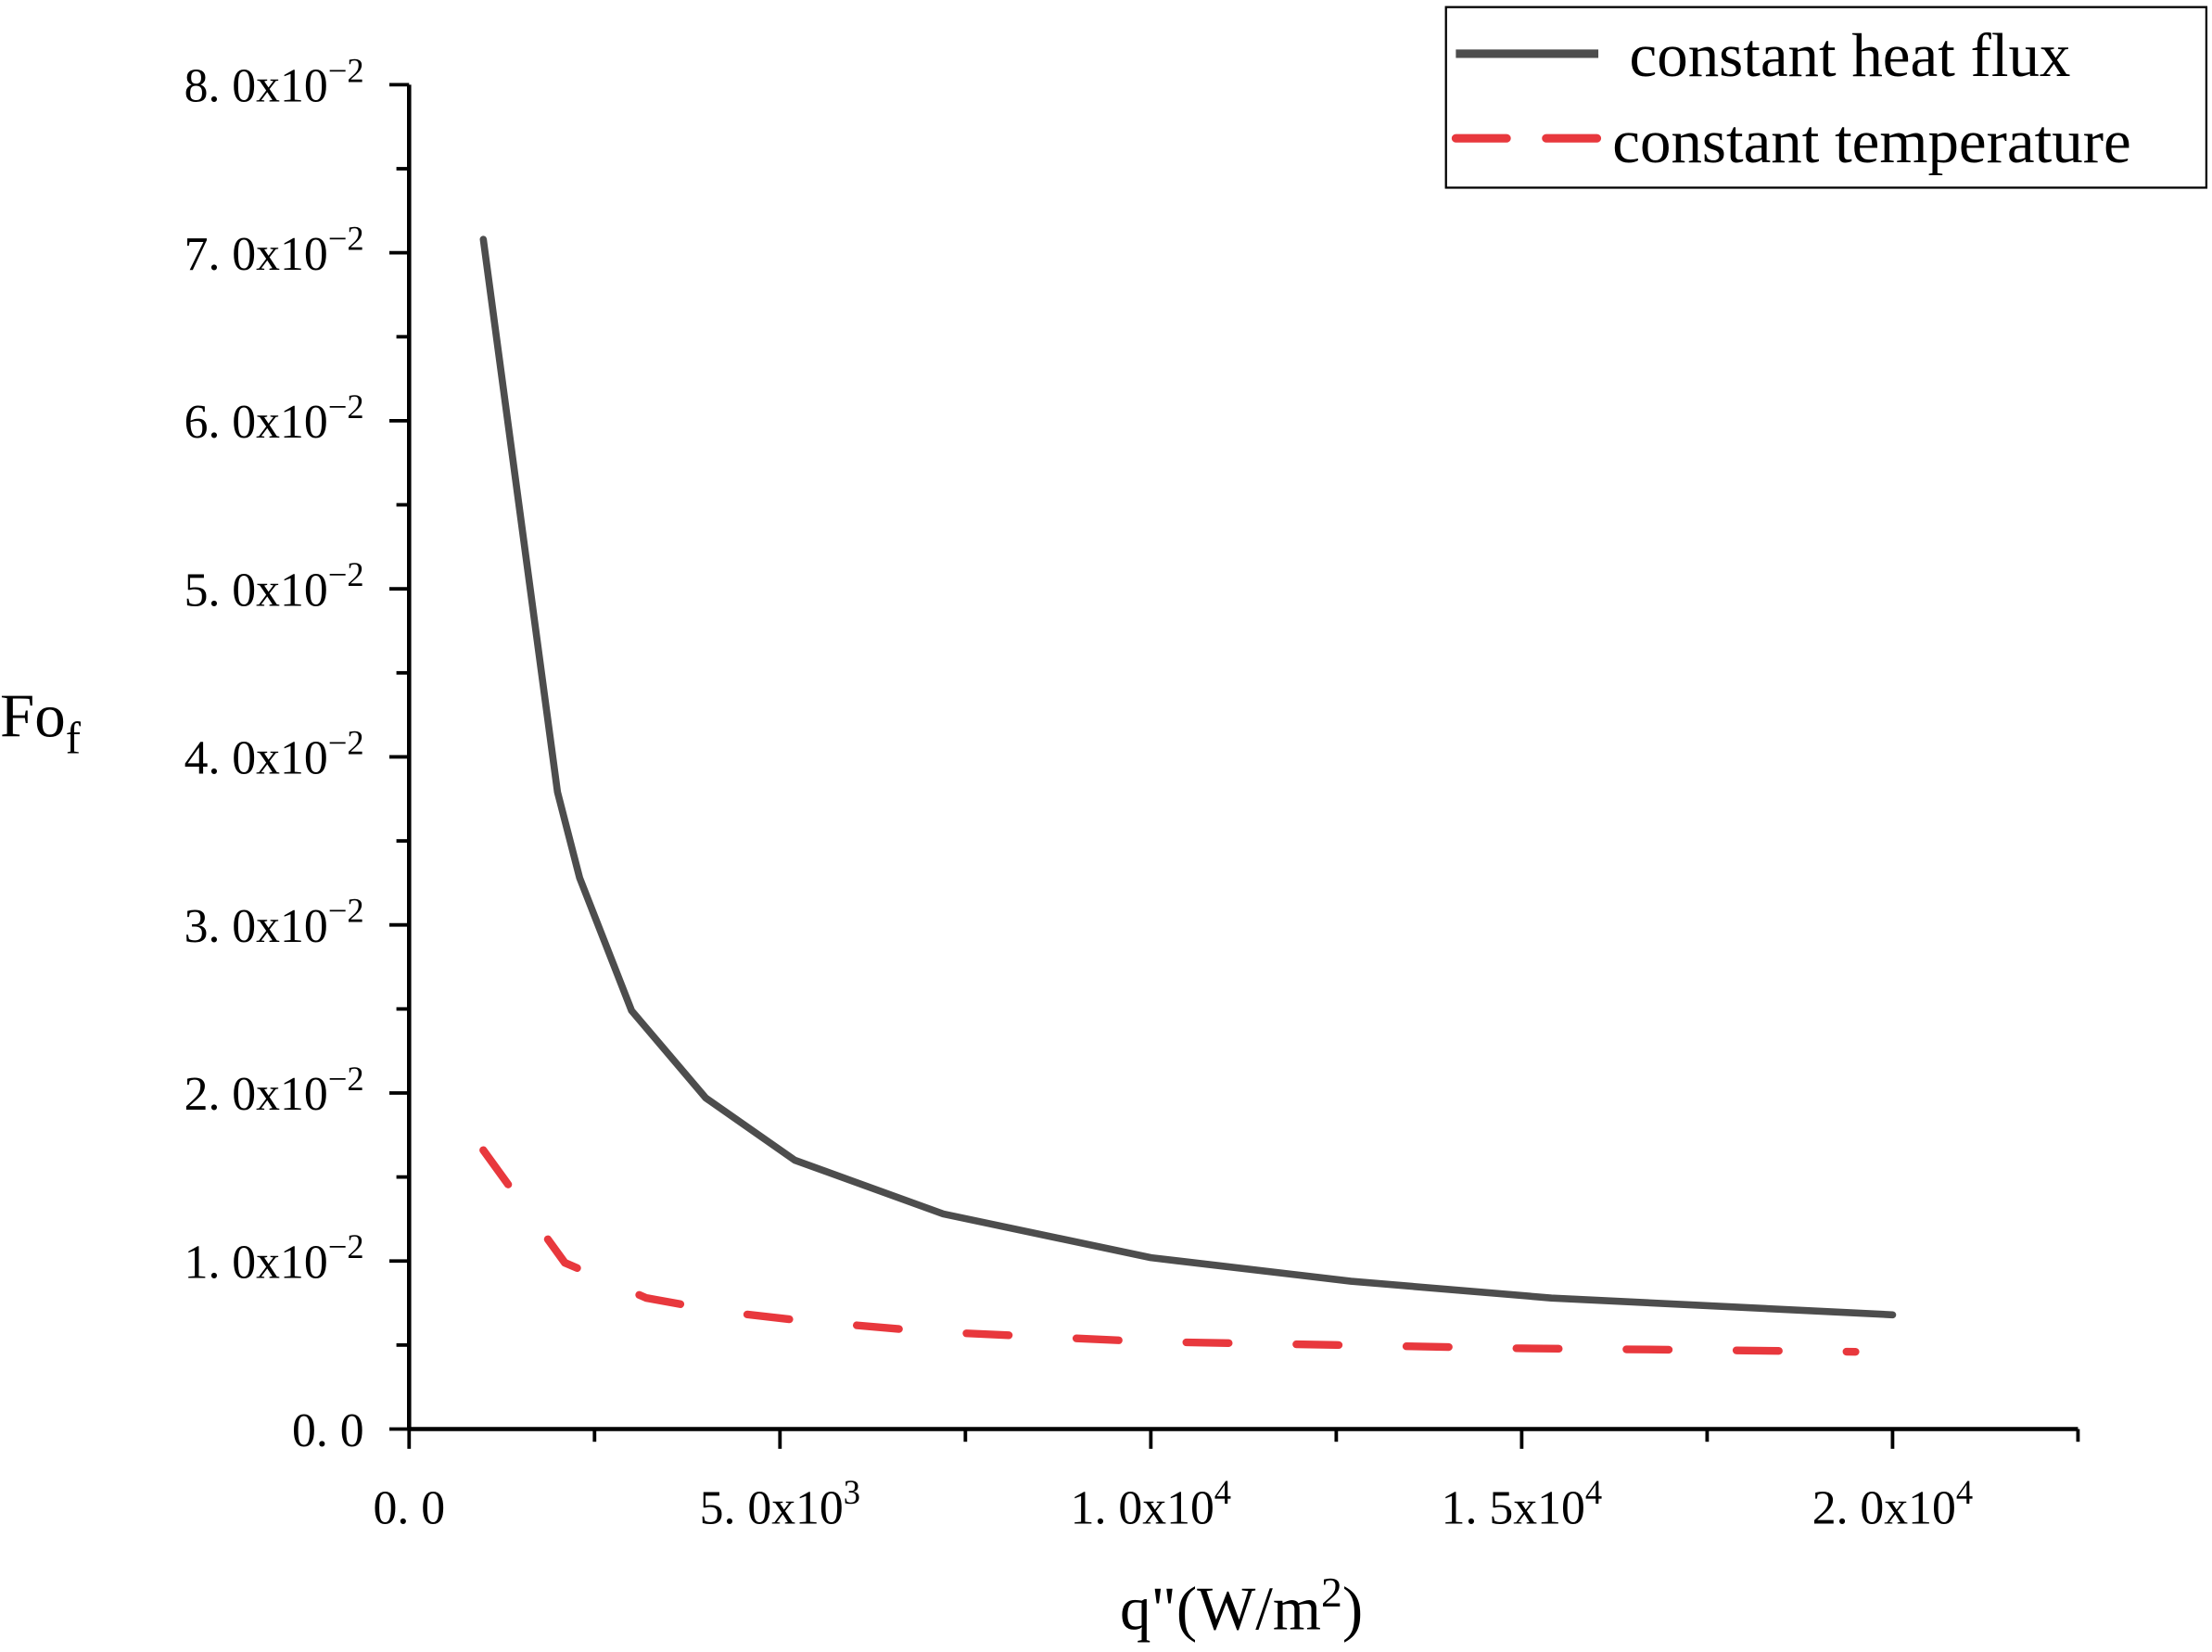 The image size is (2212, 1652). Describe the element at coordinates (274, 81) in the screenshot. I see `y-tick-label: 8. 0x10−2` at that location.